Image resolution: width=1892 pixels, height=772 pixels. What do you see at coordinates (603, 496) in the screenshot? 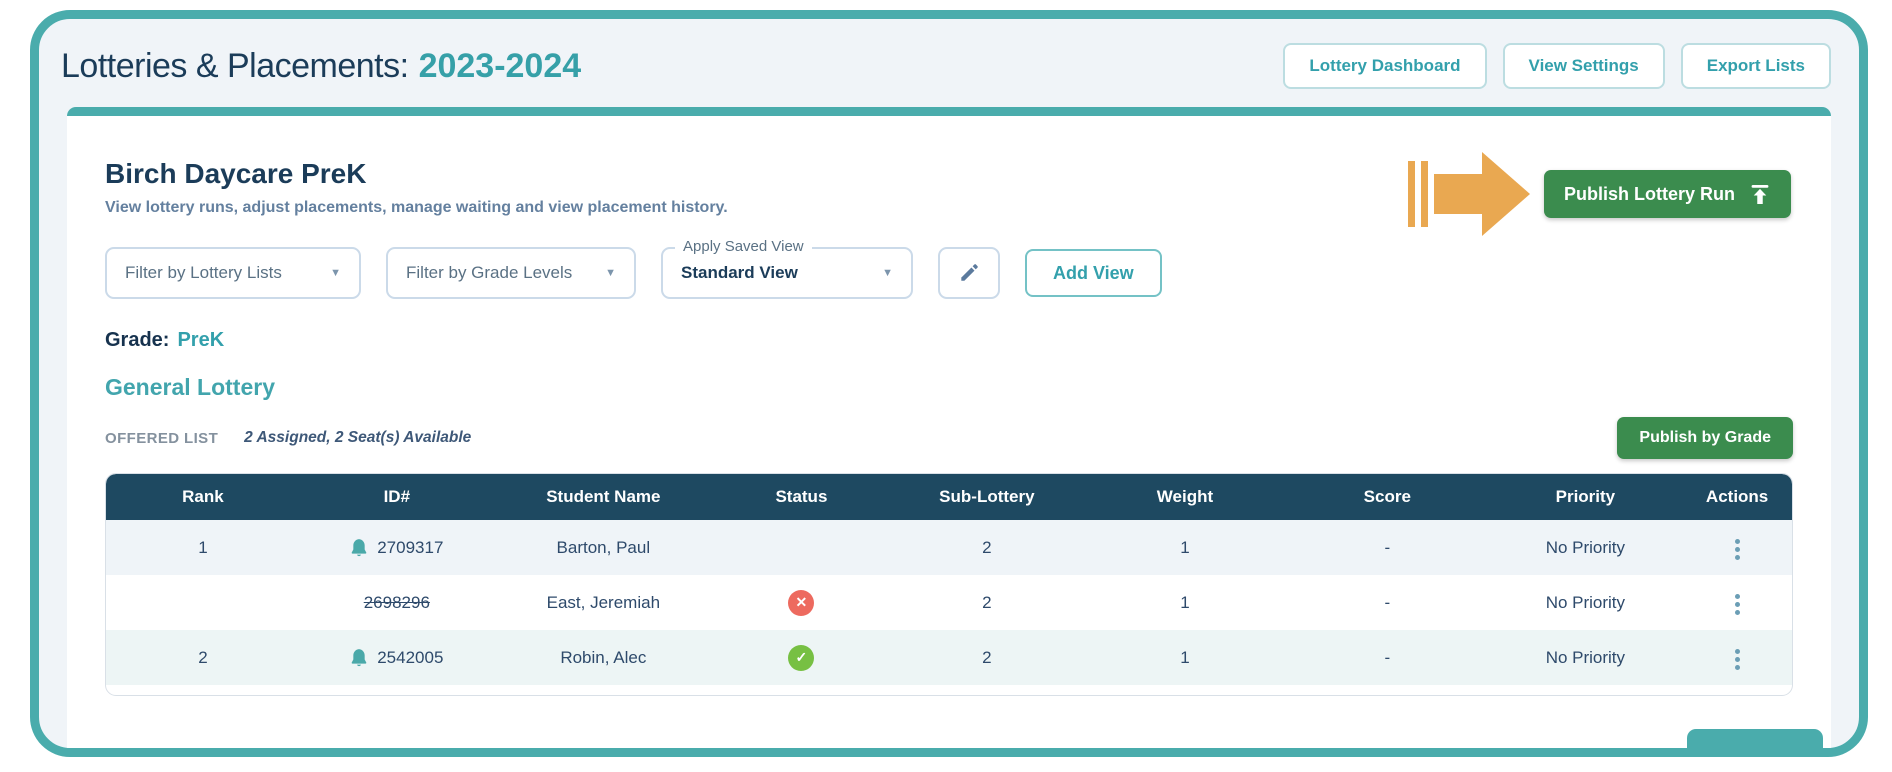
I see `col-header-student-name: Student Name` at bounding box center [603, 496].